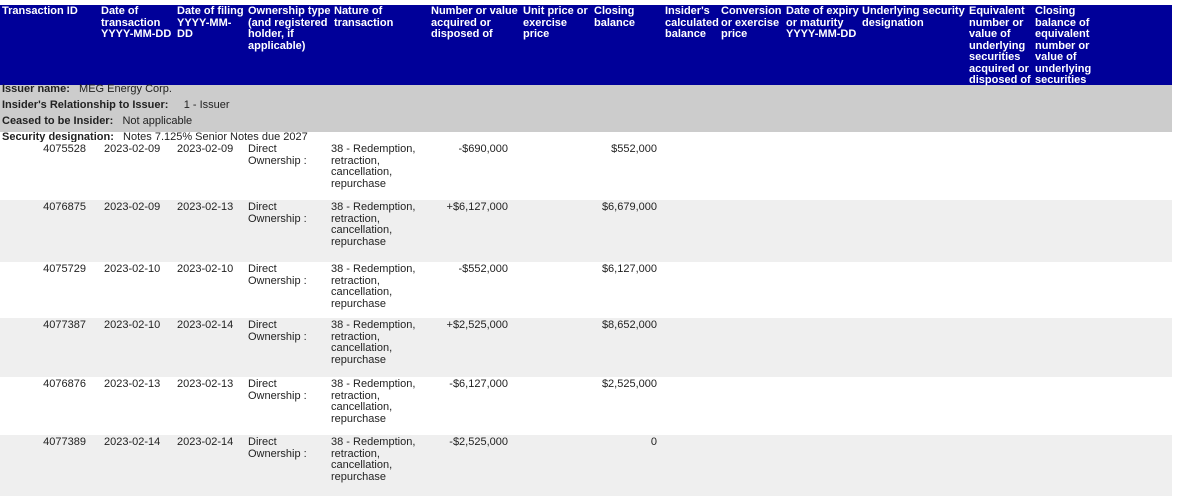 Image resolution: width=1200 pixels, height=496 pixels. I want to click on column-header: Conversion or exercise price, so click(751, 22).